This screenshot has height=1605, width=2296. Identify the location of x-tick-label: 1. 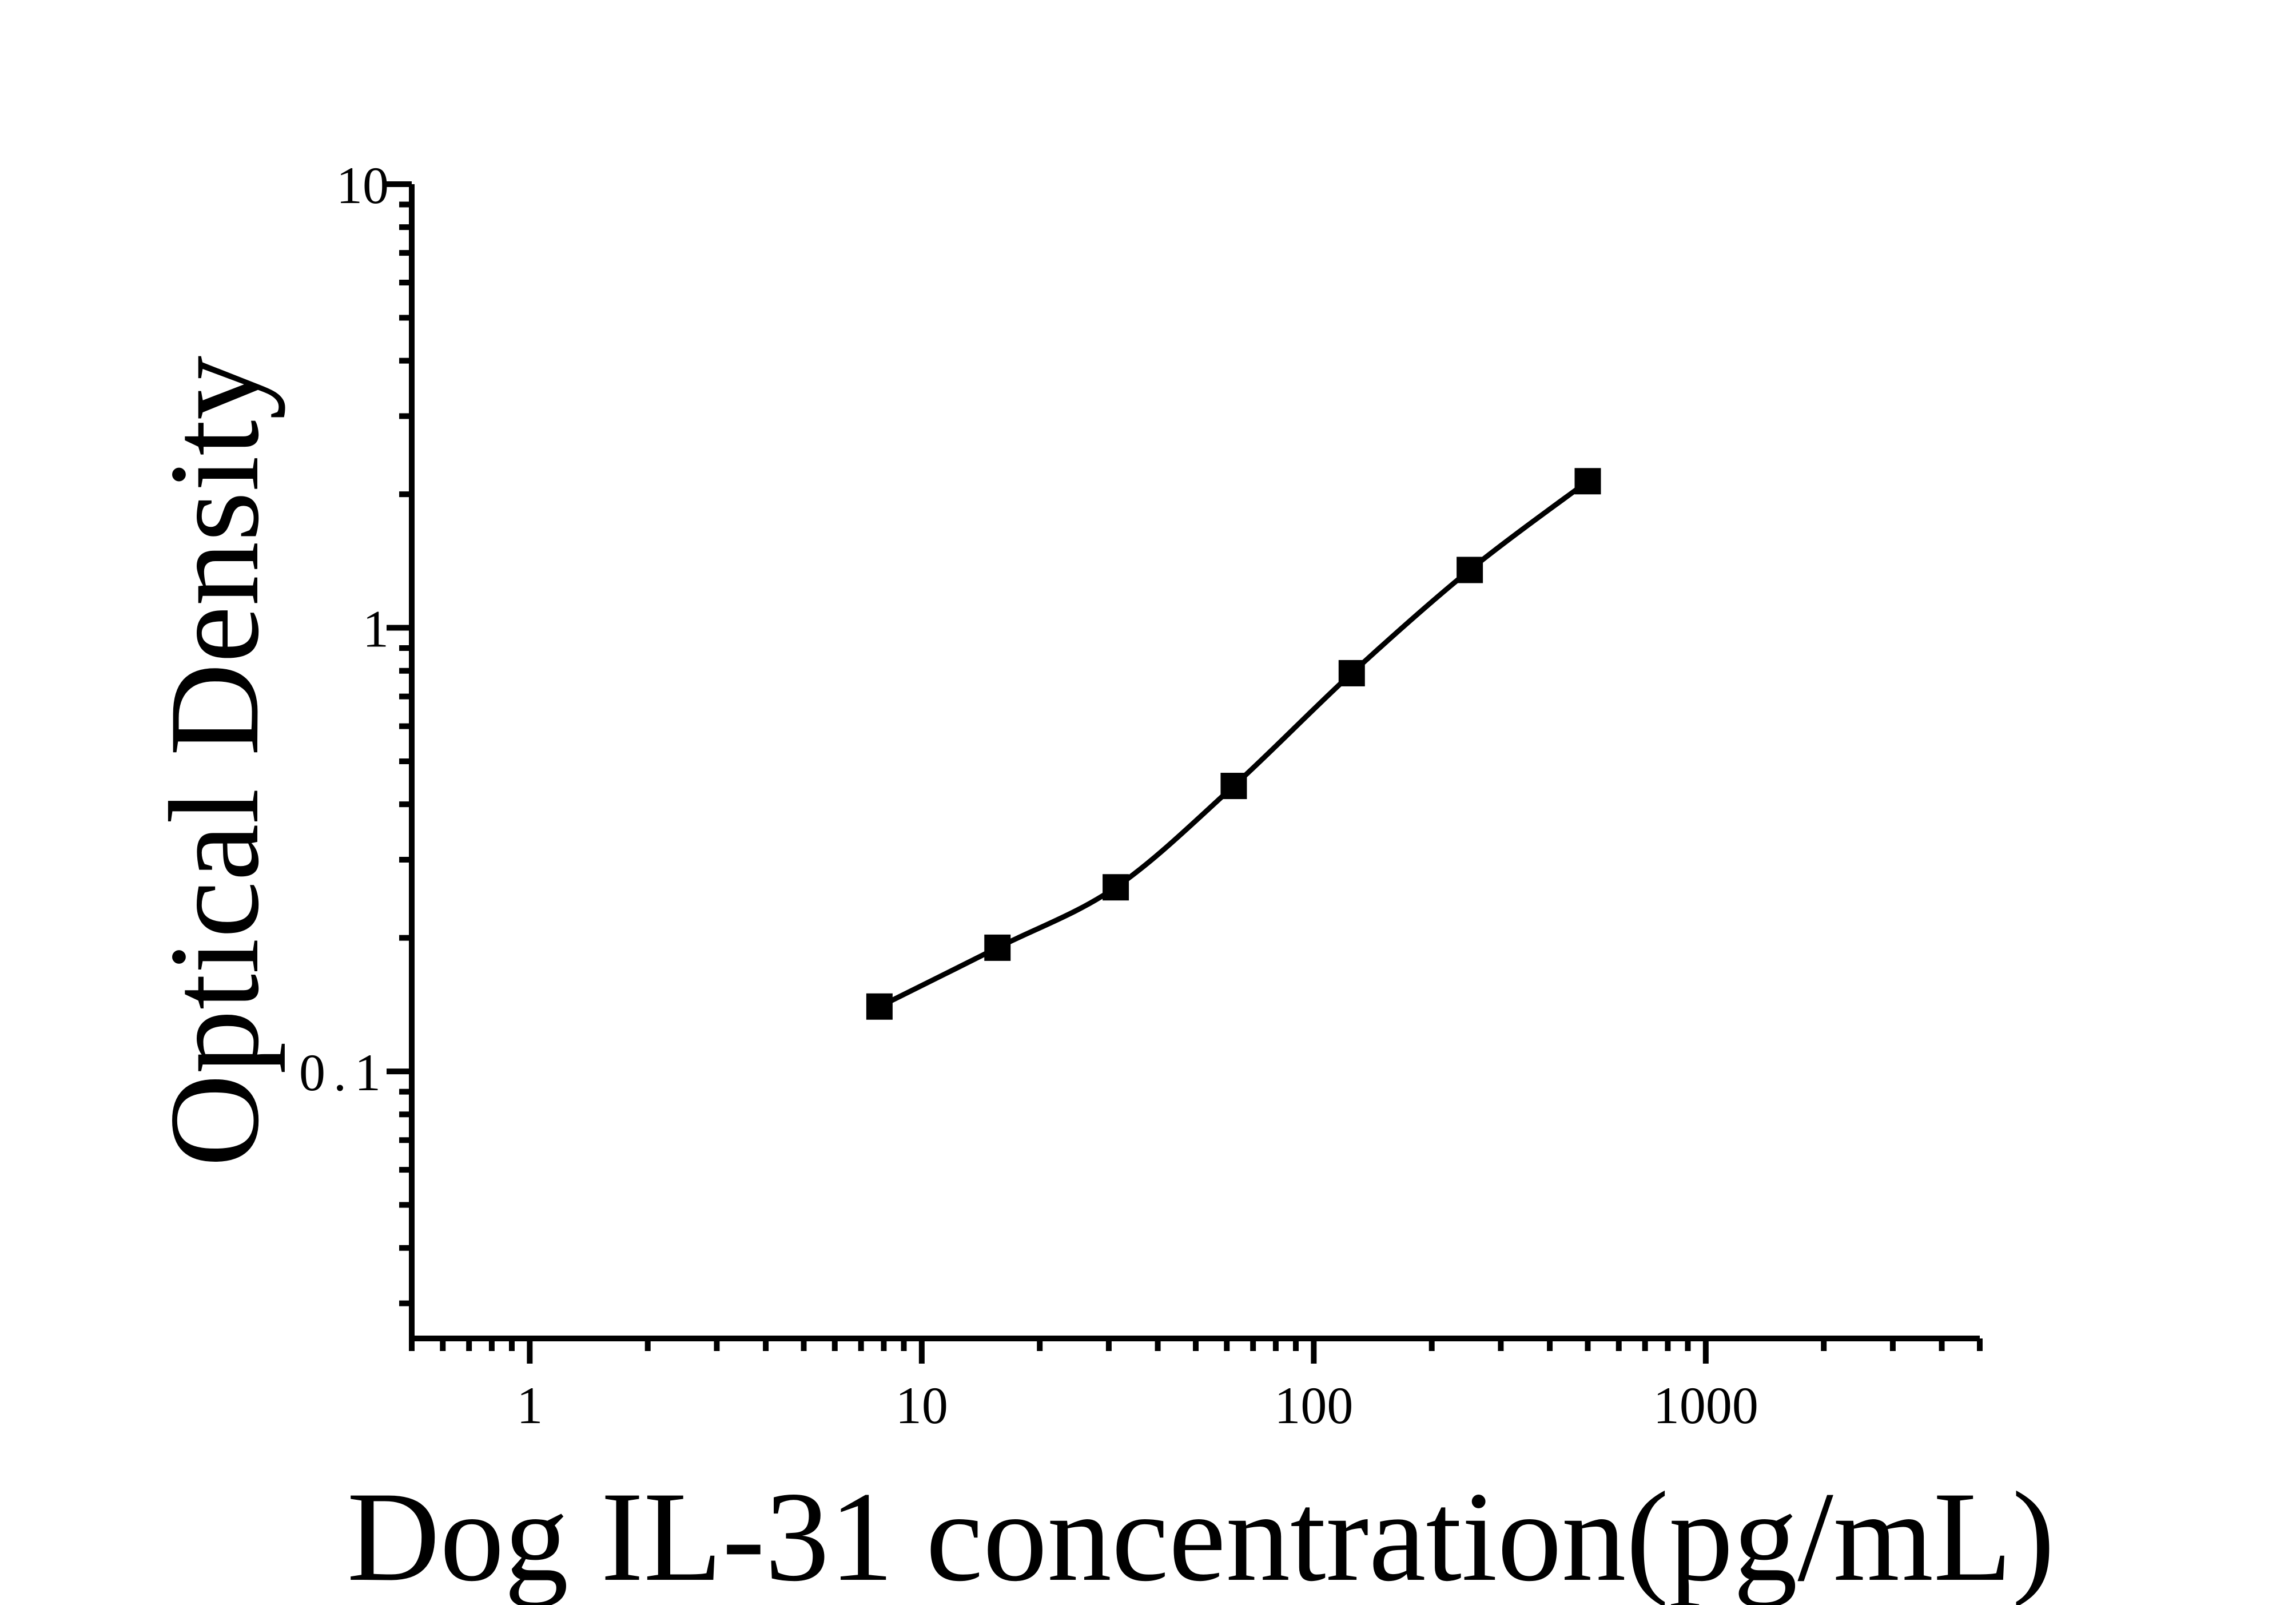
(529, 1405).